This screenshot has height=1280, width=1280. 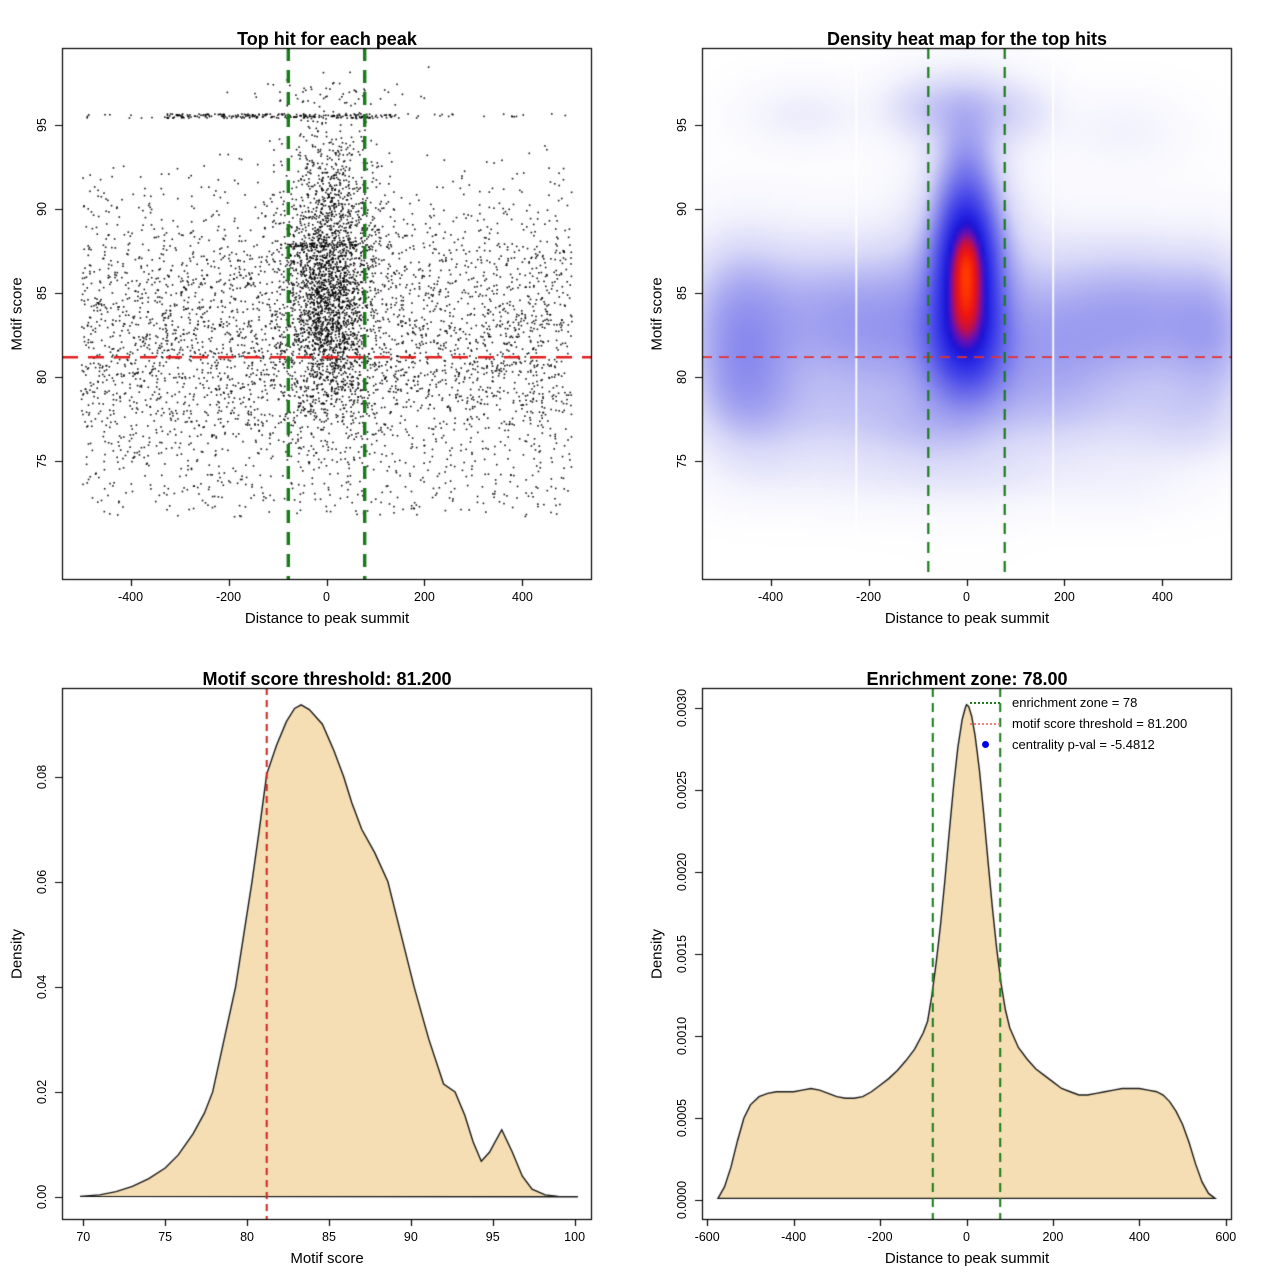 I want to click on x-axis-label: Motif score, so click(x=327, y=1258).